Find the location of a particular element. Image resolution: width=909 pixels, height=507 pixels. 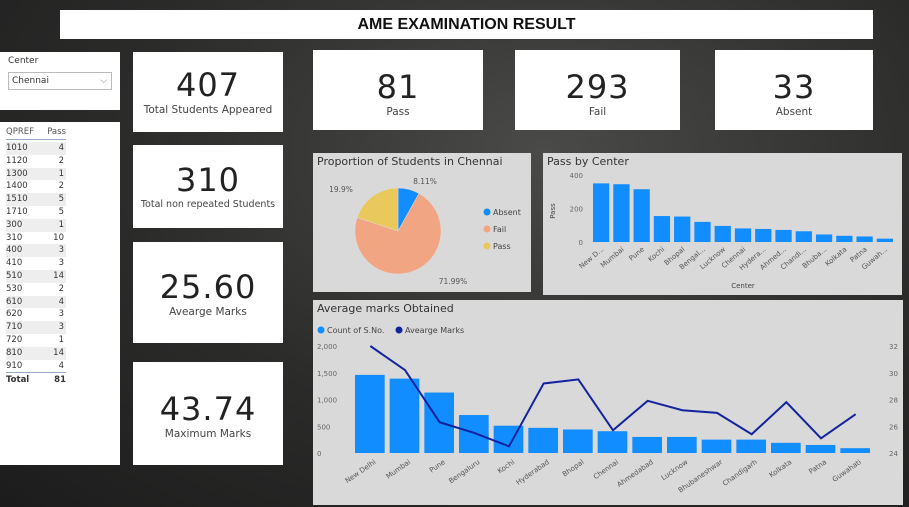

table-row: 300 1 is located at coordinates (36, 225).